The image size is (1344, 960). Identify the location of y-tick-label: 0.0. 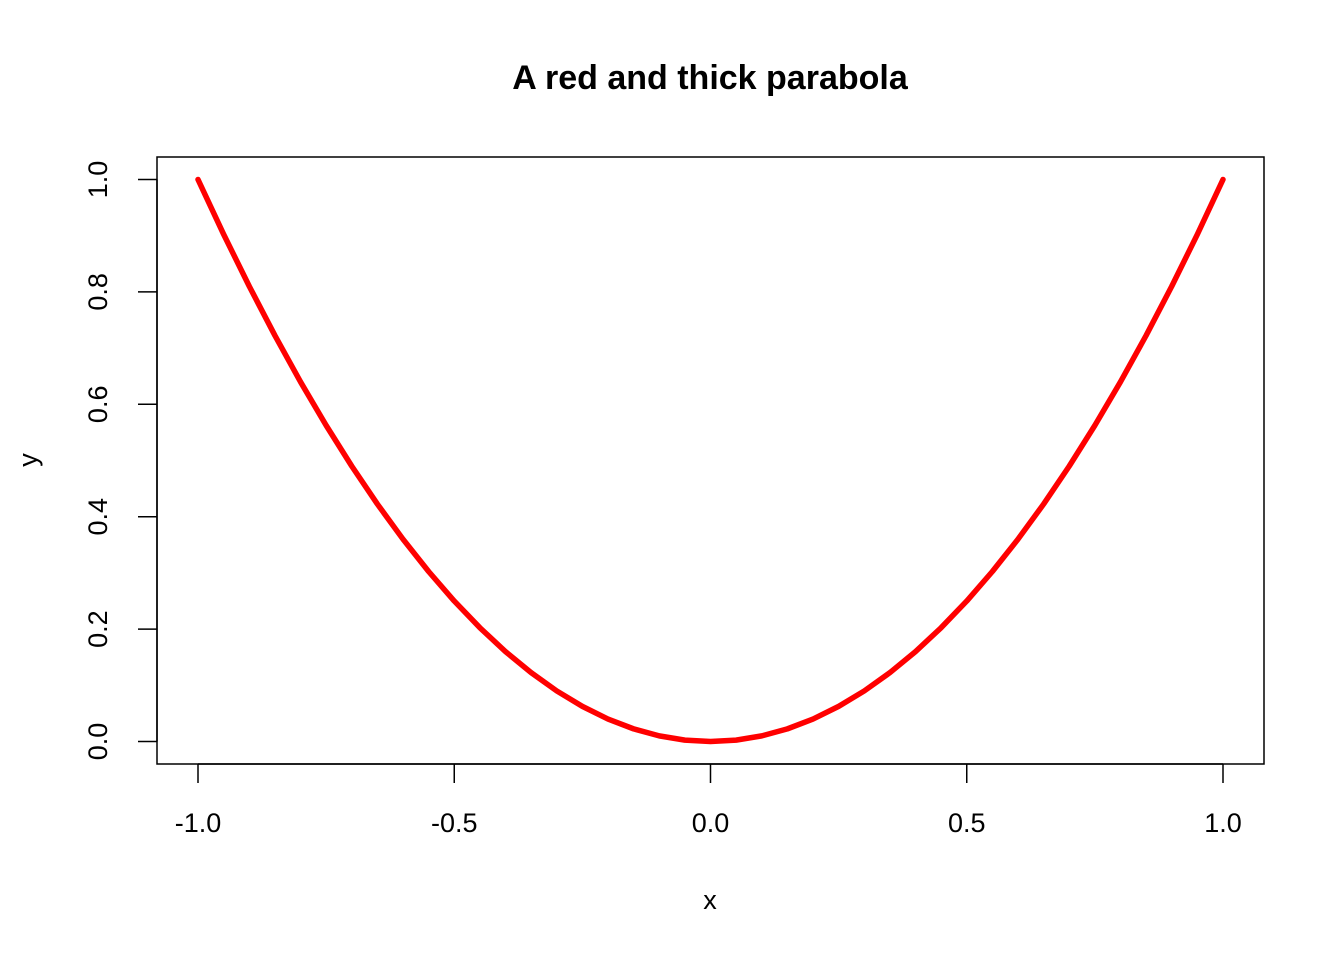
(98, 742).